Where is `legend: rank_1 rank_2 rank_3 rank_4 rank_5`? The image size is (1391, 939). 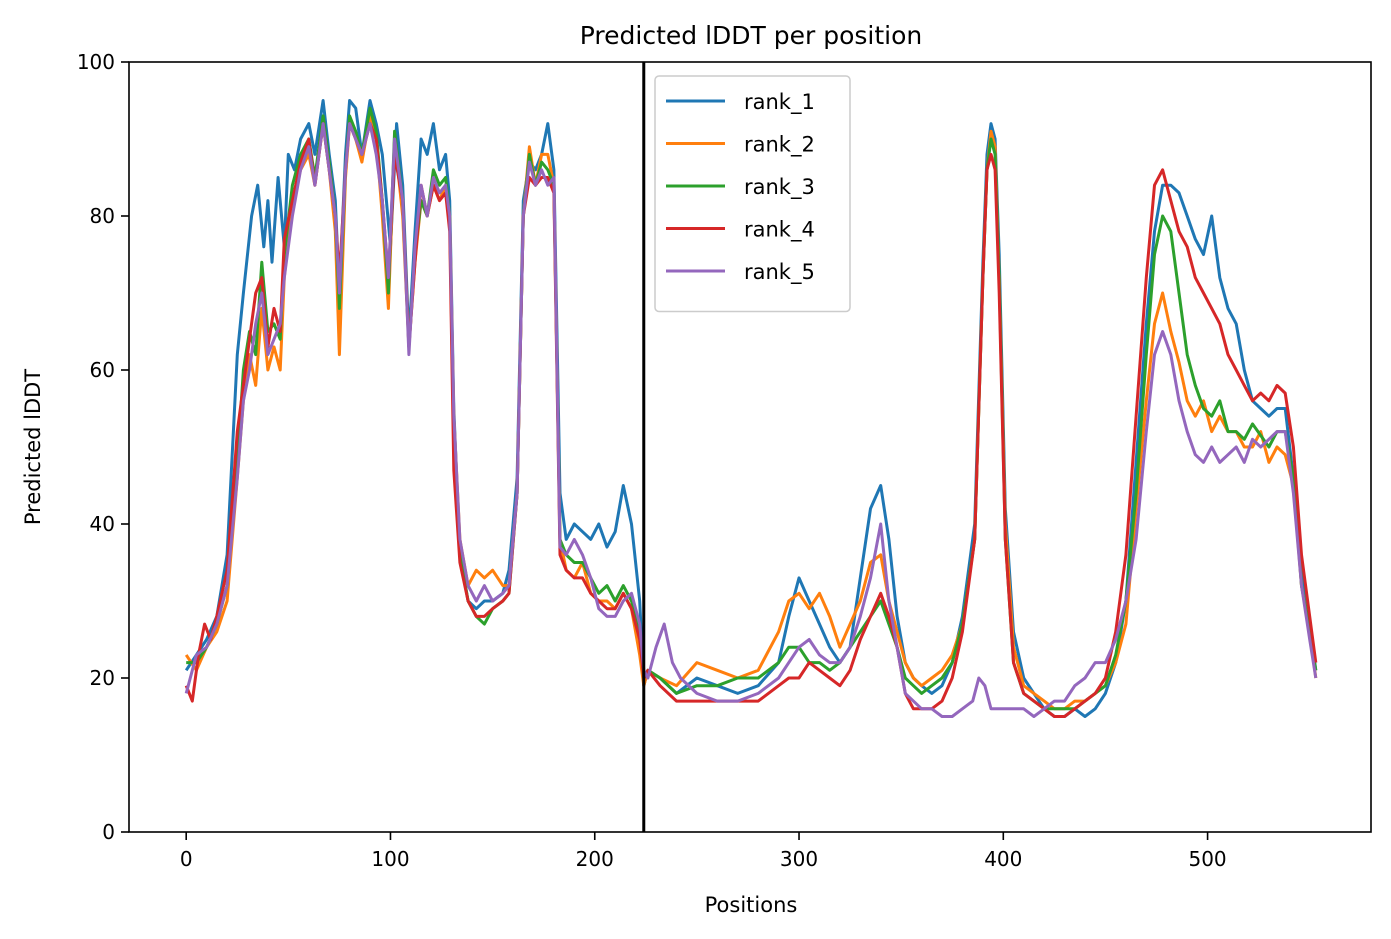
legend: rank_1 rank_2 rank_3 rank_4 rank_5 is located at coordinates (752, 194).